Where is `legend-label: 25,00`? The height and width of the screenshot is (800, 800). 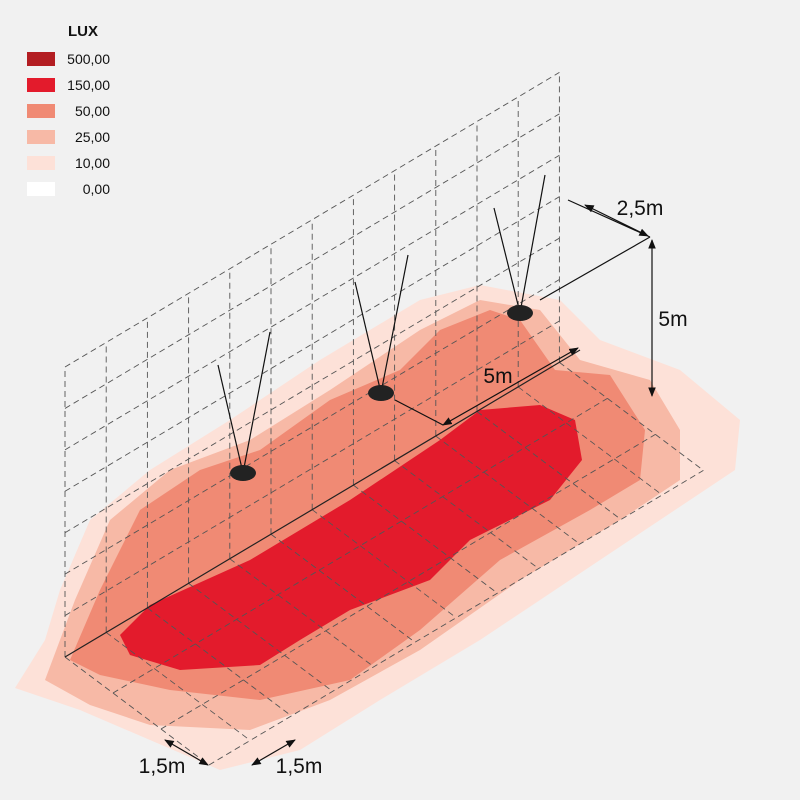
legend-label: 25,00 is located at coordinates (92, 137).